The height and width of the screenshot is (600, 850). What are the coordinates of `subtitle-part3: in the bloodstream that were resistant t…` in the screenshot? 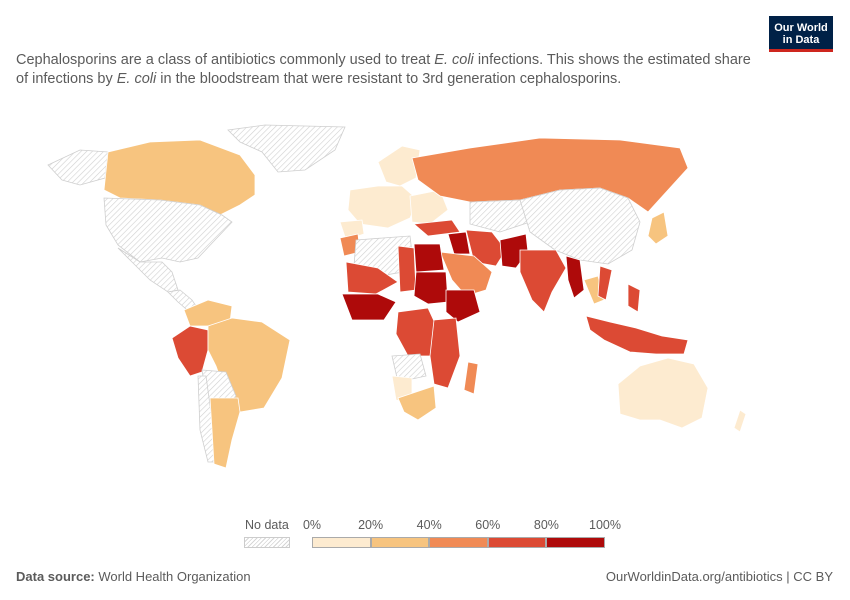 It's located at (389, 79).